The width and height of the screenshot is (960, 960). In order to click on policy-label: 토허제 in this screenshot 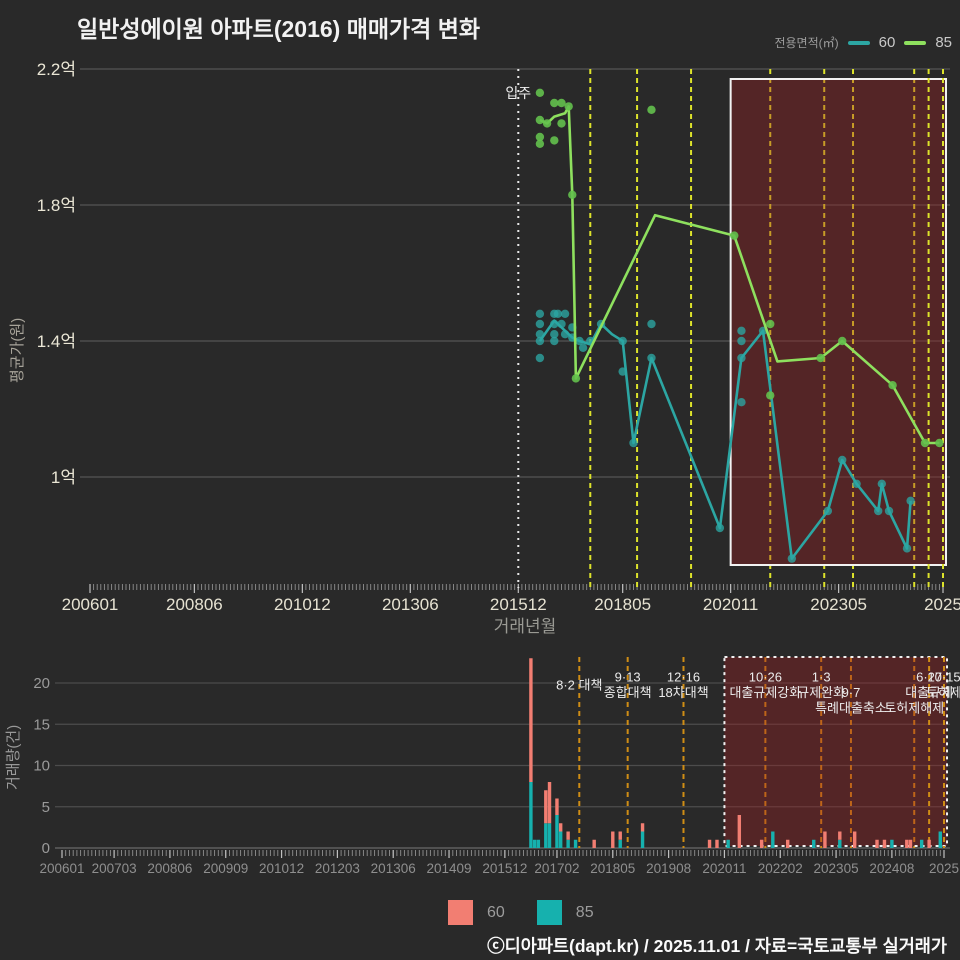, I will do `click(943, 692)`.